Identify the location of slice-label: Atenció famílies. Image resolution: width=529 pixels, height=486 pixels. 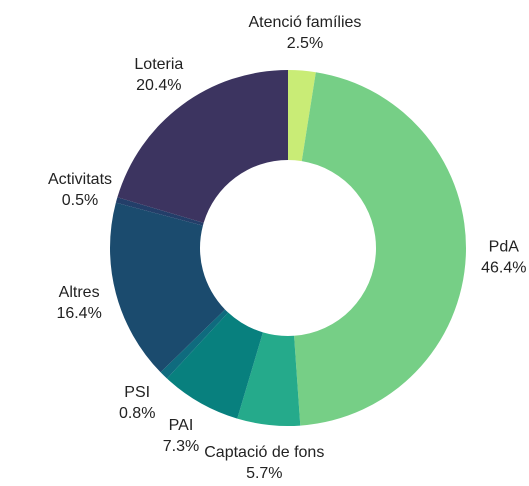
(304, 22).